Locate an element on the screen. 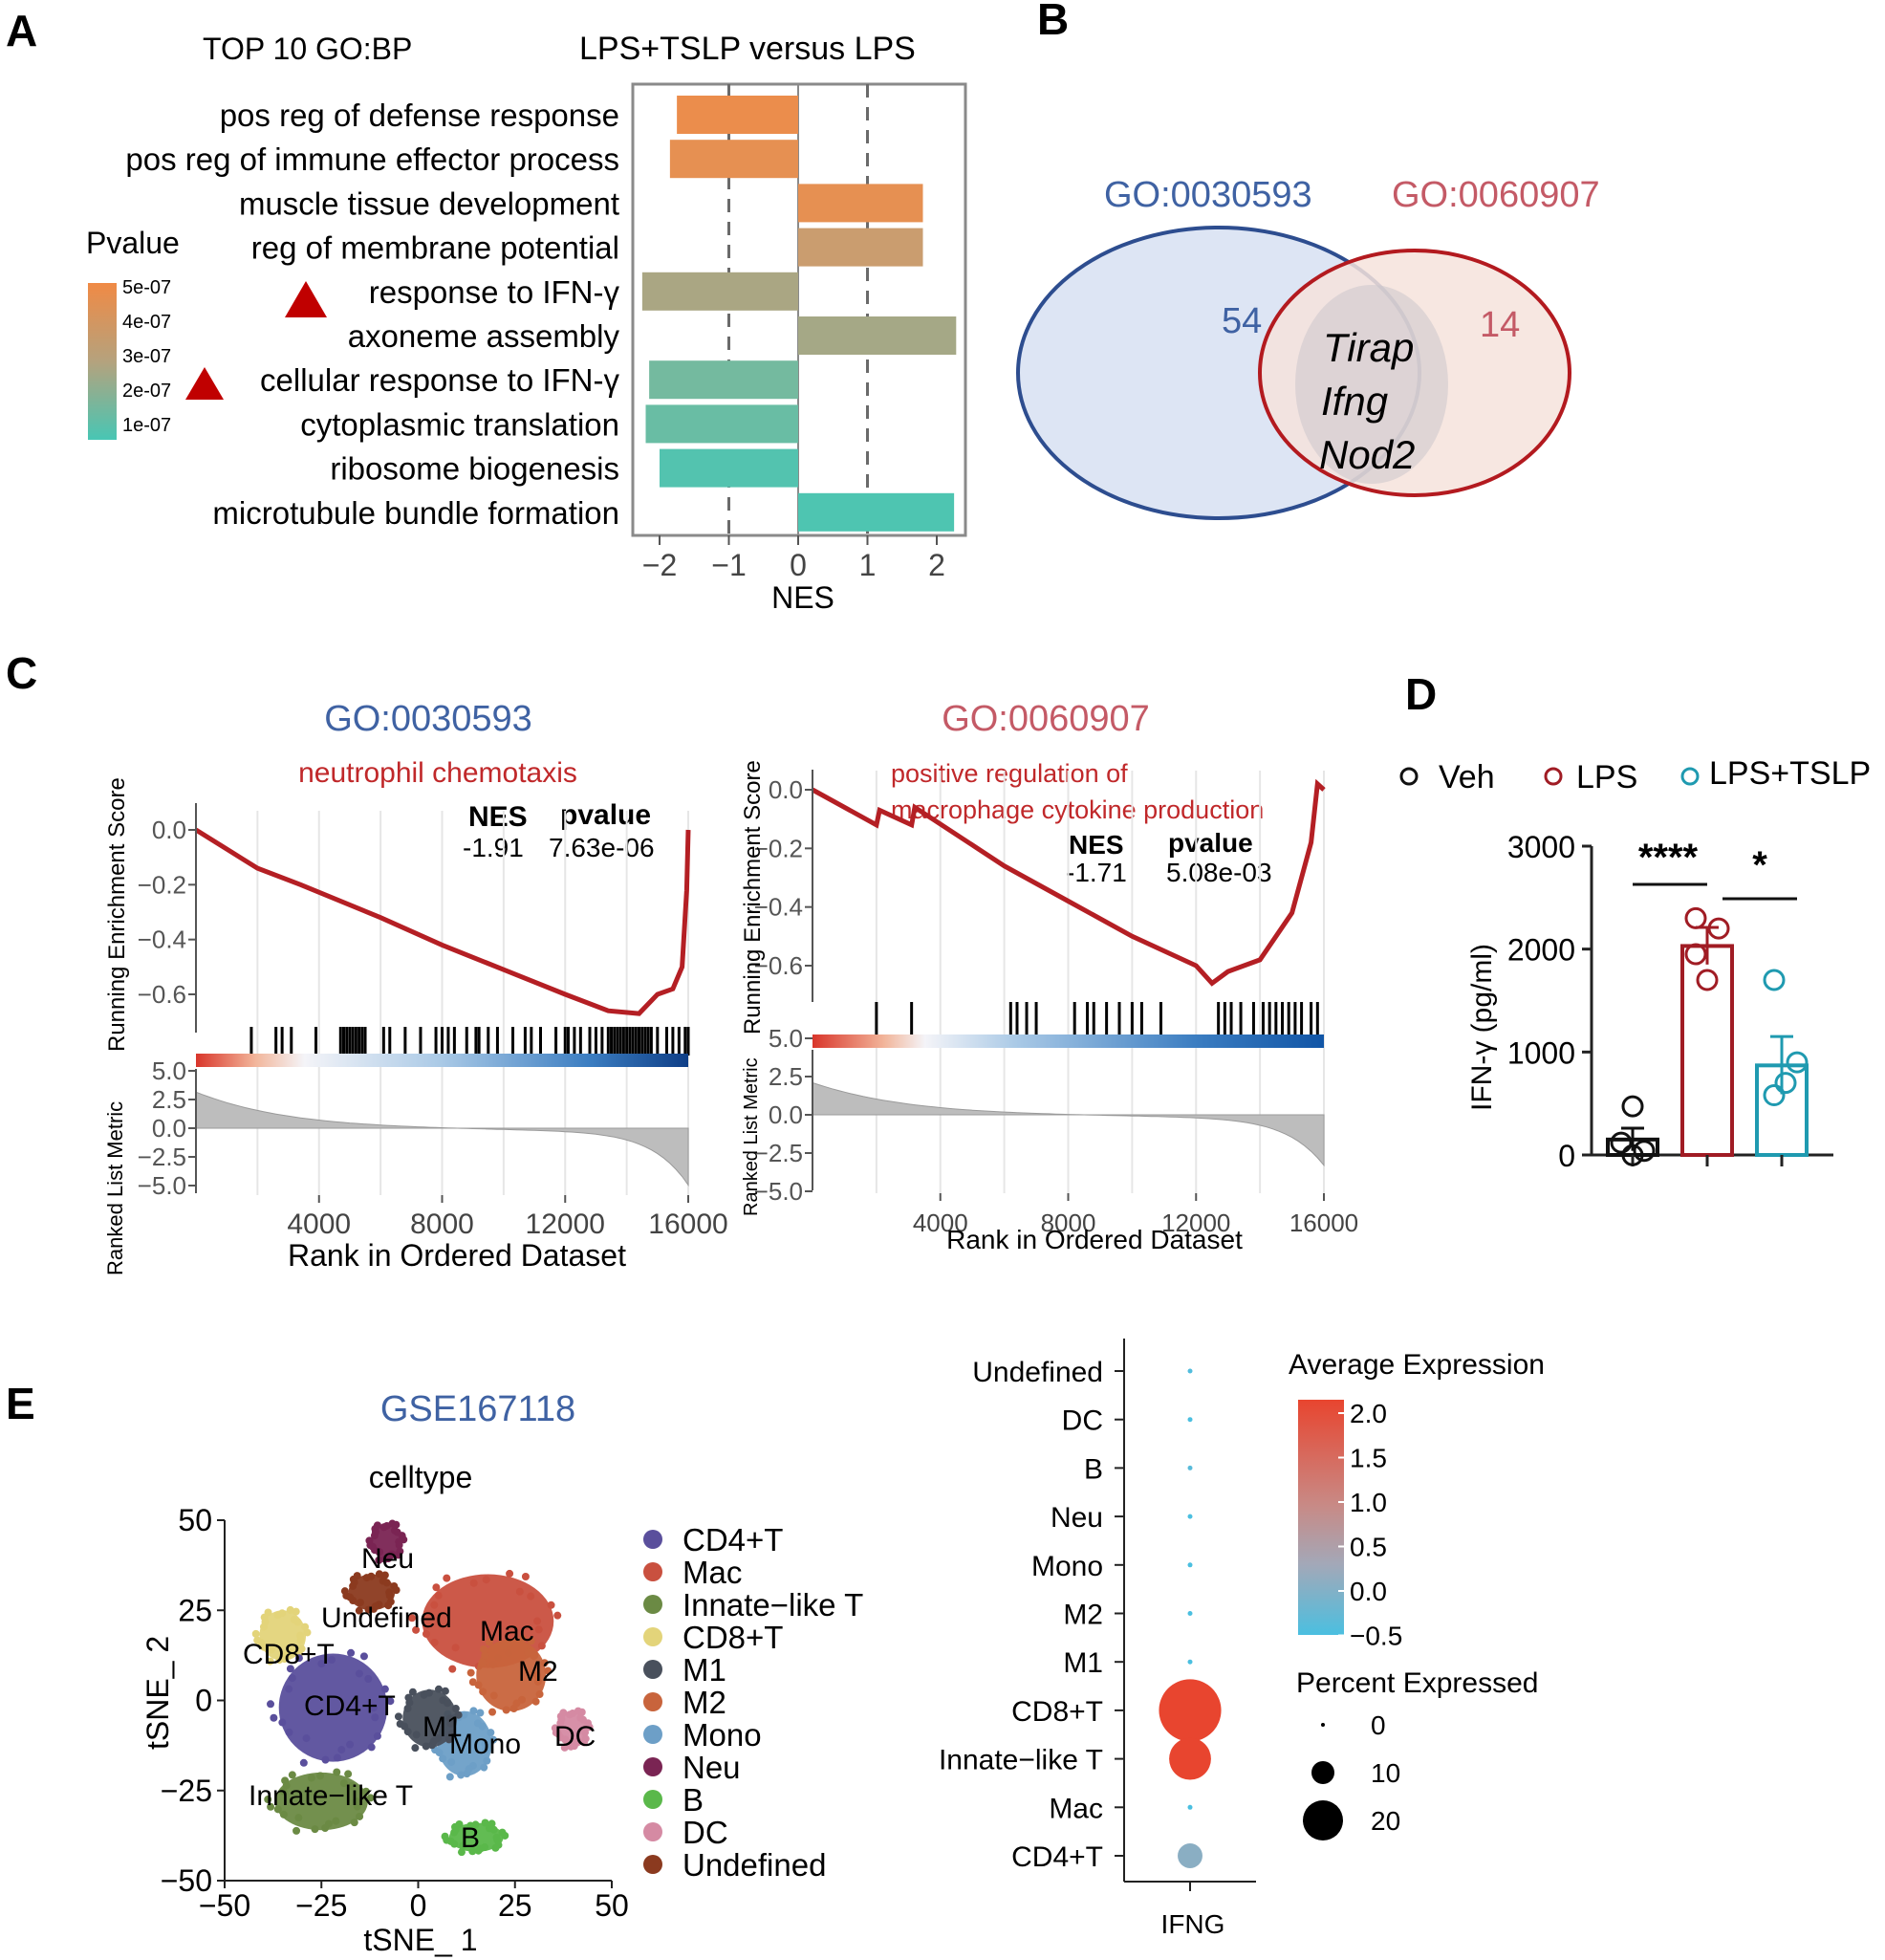 The height and width of the screenshot is (1960, 1885). cluster-label-undefined: Undefined is located at coordinates (387, 1618).